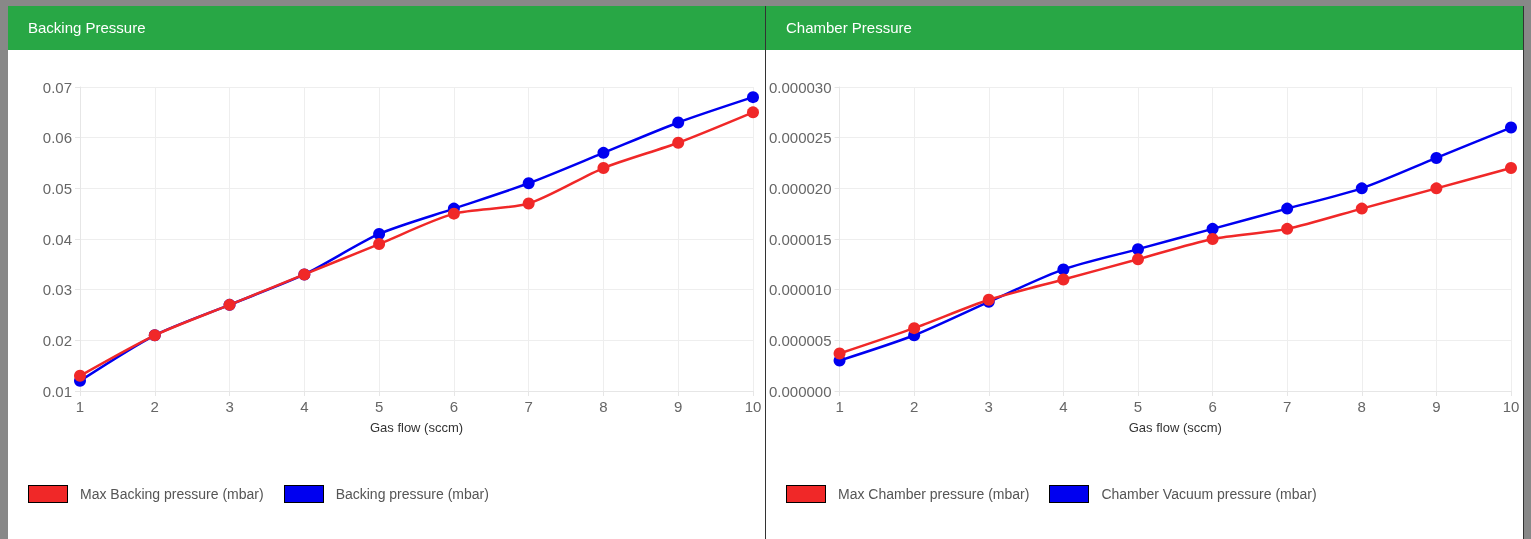 The height and width of the screenshot is (539, 1531). I want to click on legend-label: Max Backing pressure (mbar), so click(172, 494).